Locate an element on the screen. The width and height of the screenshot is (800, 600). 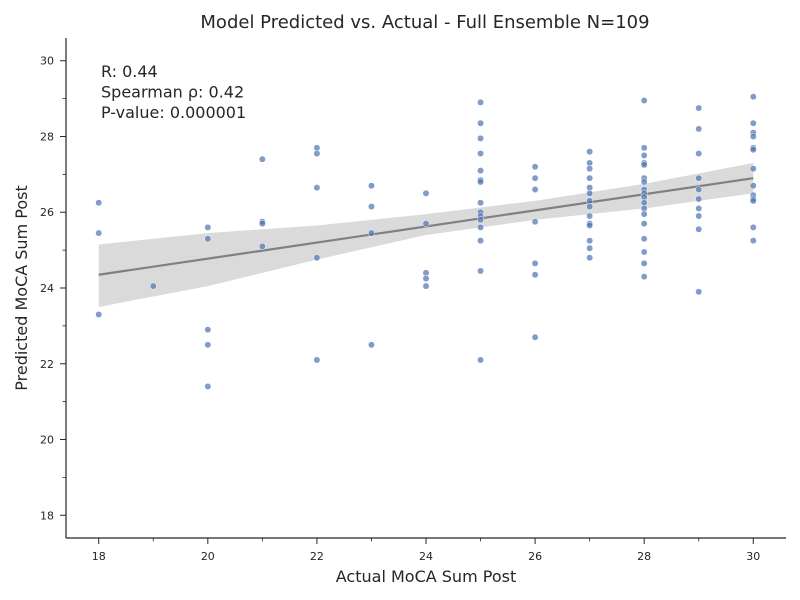
y-tick-label: 30 is located at coordinates (47, 61).